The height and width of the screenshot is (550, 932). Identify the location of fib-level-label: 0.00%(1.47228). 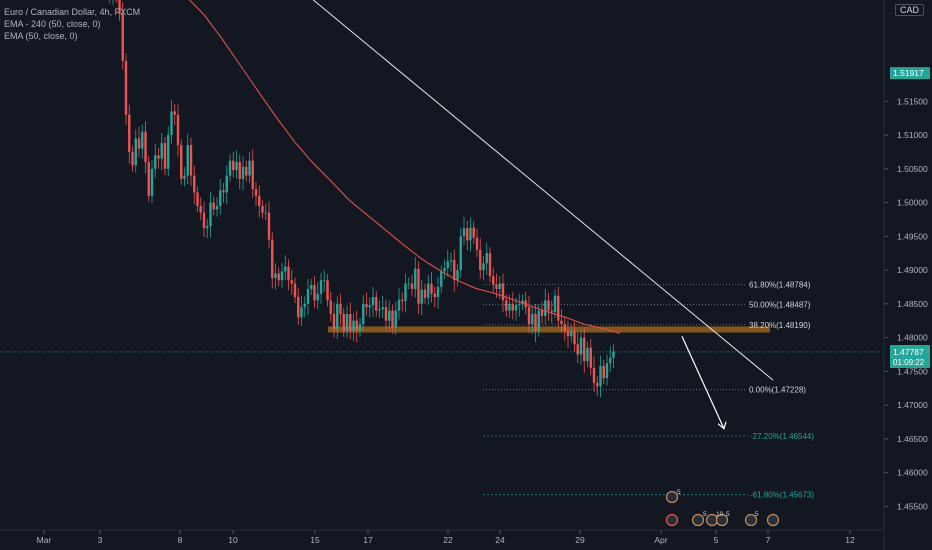
(777, 390).